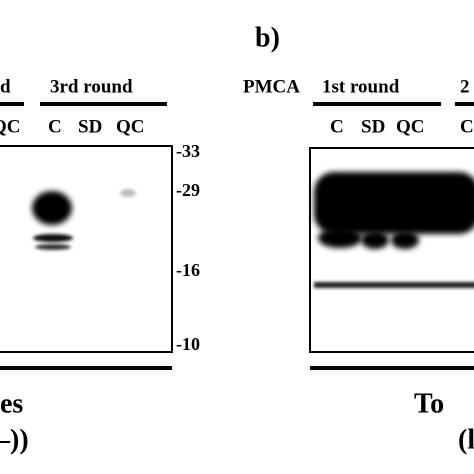 Image resolution: width=474 pixels, height=474 pixels. Describe the element at coordinates (14, 439) in the screenshot. I see `caption: –))` at that location.